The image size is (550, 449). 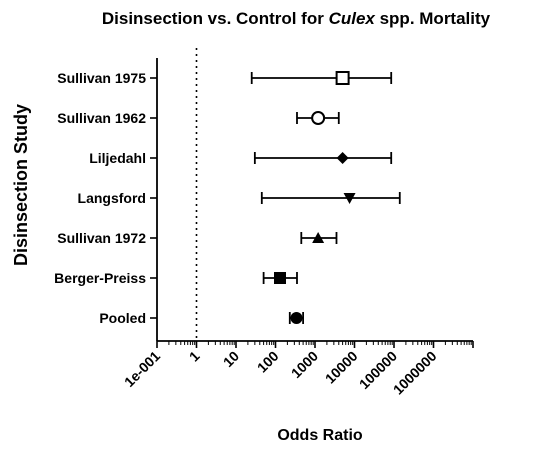 What do you see at coordinates (21, 185) in the screenshot?
I see `y-axis-title: Disinsection Study` at bounding box center [21, 185].